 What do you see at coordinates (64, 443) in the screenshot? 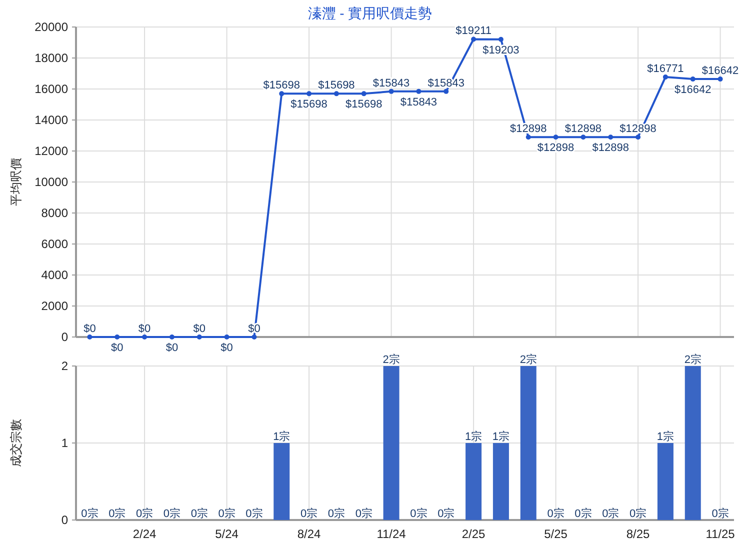
I see `y-tick-label: 1` at bounding box center [64, 443].